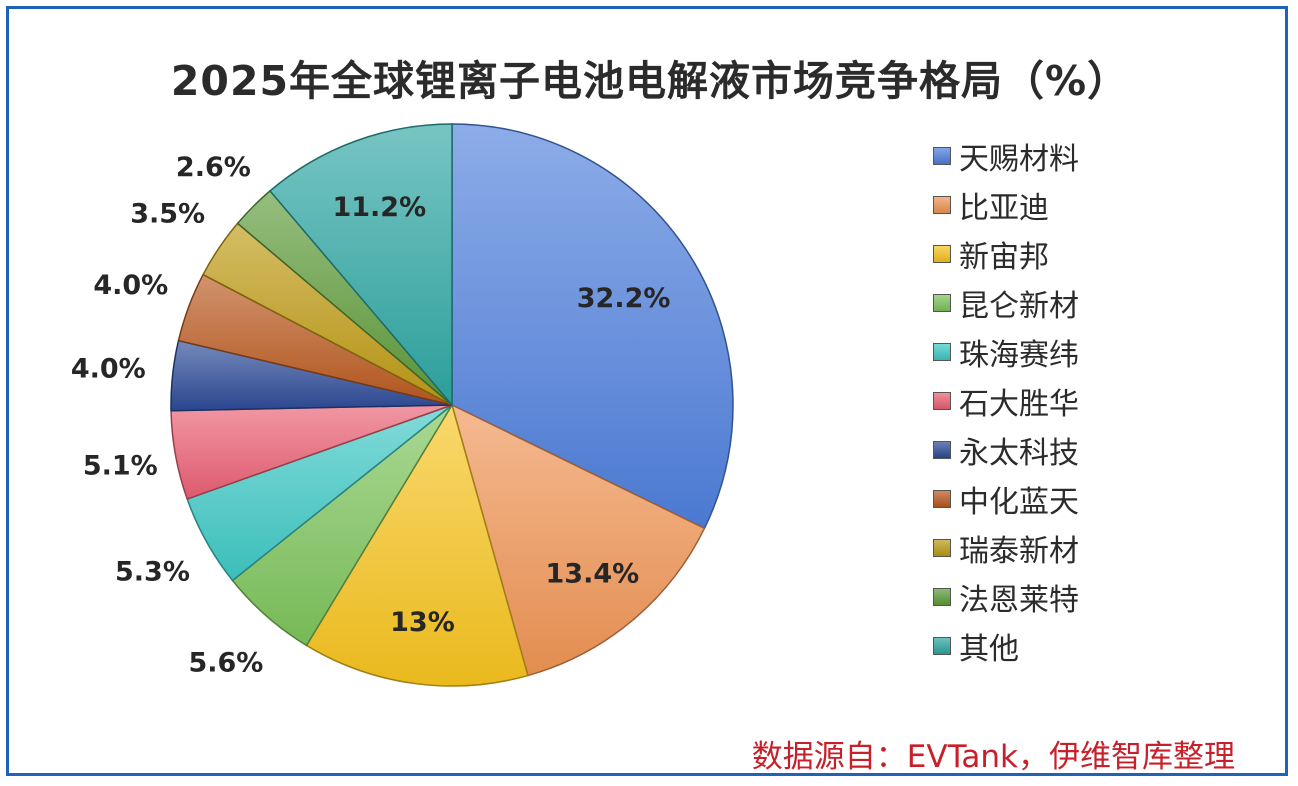 The image size is (1298, 786). What do you see at coordinates (152, 572) in the screenshot?
I see `slice-data-label: 5.3%` at bounding box center [152, 572].